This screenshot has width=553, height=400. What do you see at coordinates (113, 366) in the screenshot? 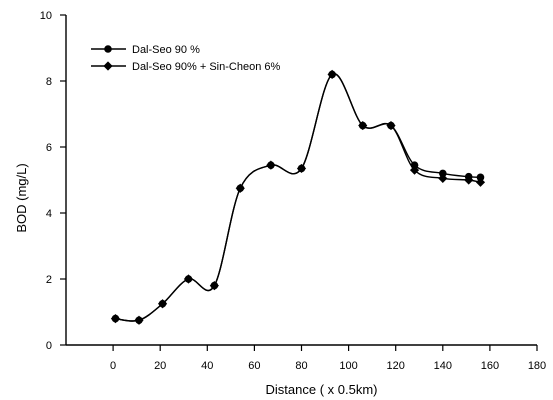
I see `x-tick-label: 0` at bounding box center [113, 366].